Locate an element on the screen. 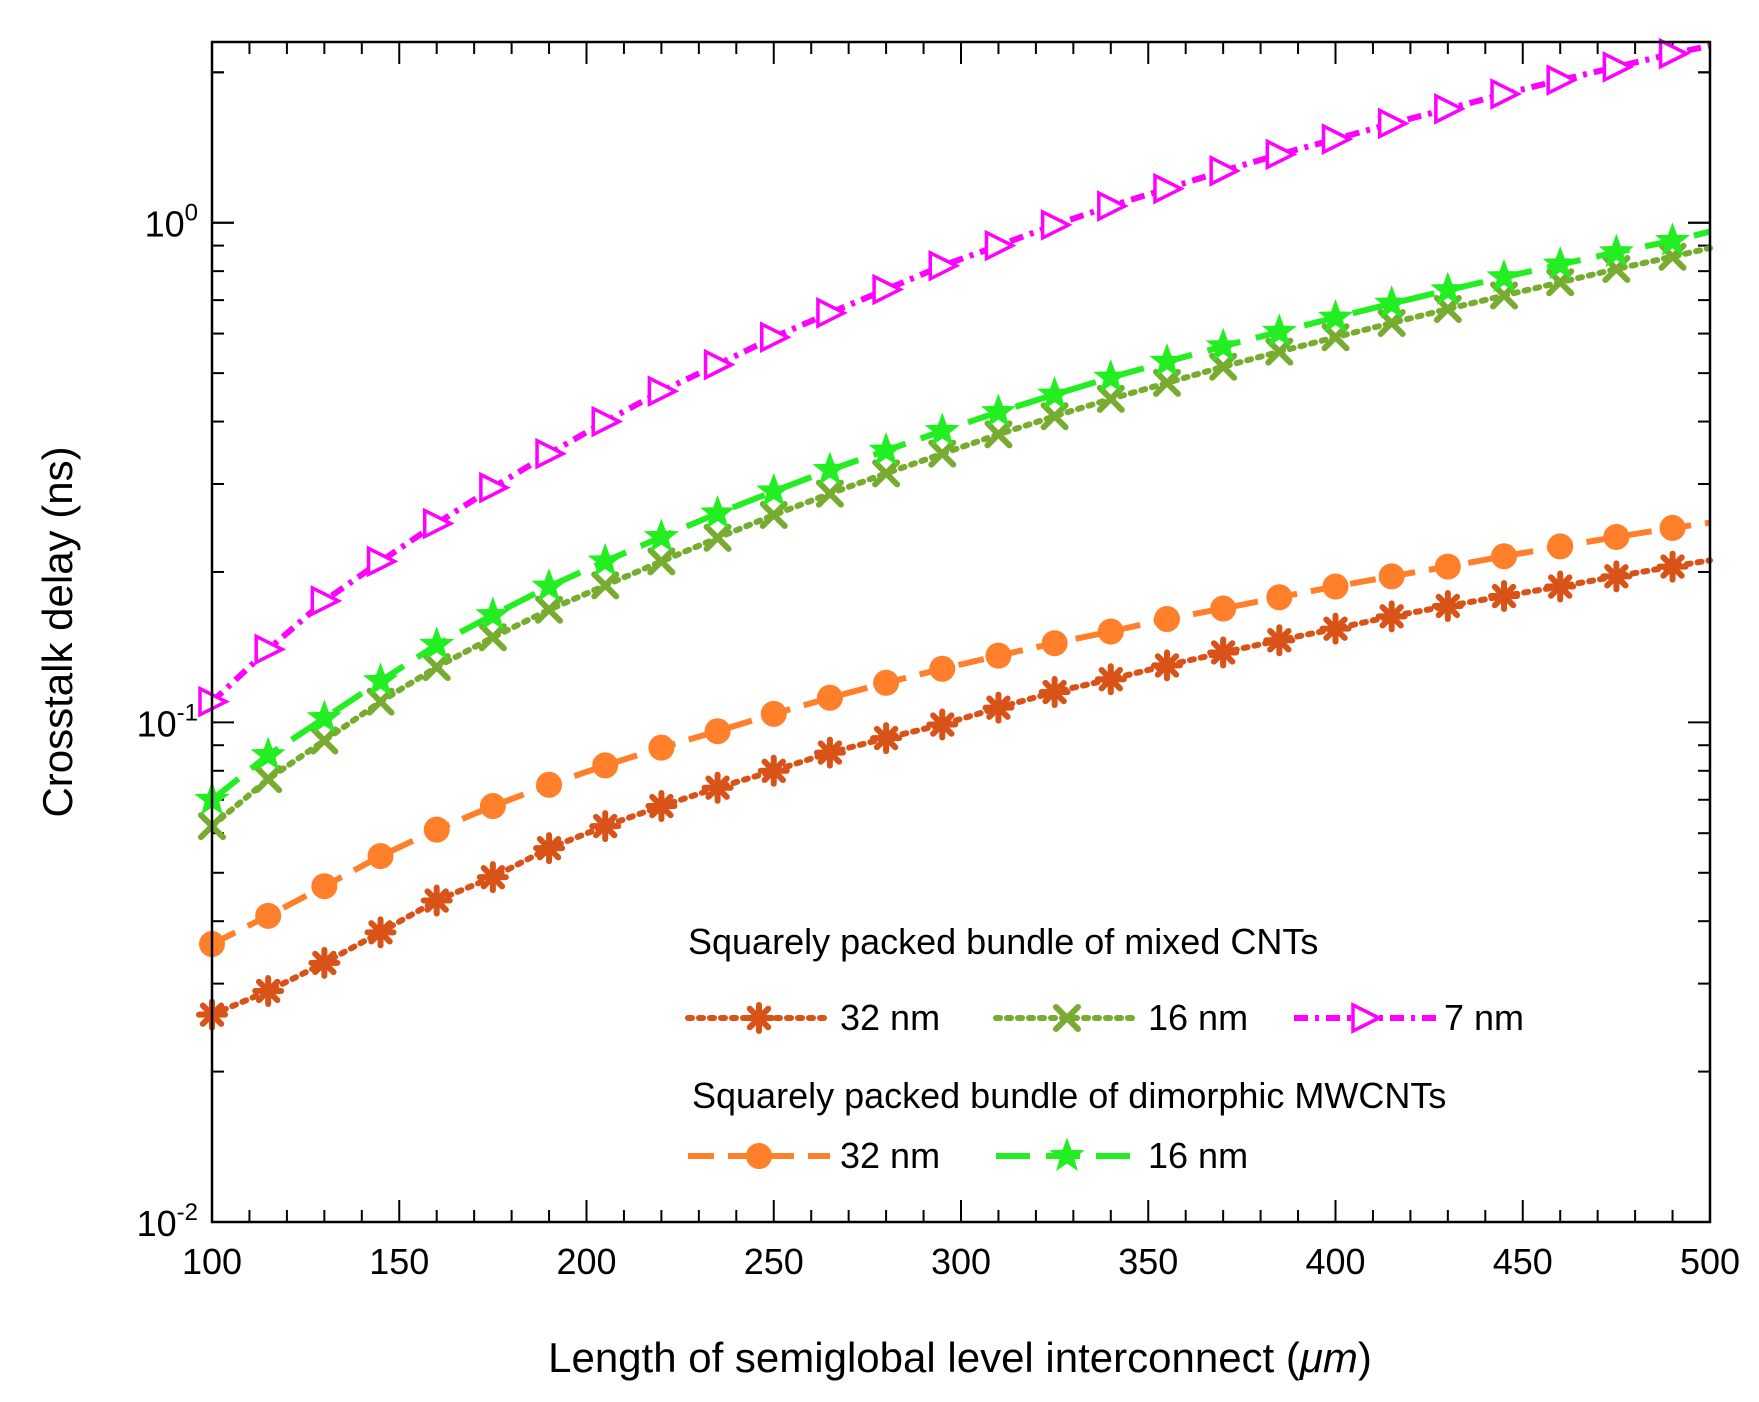 The width and height of the screenshot is (1759, 1402). x-tick-label: 250 is located at coordinates (774, 1261).